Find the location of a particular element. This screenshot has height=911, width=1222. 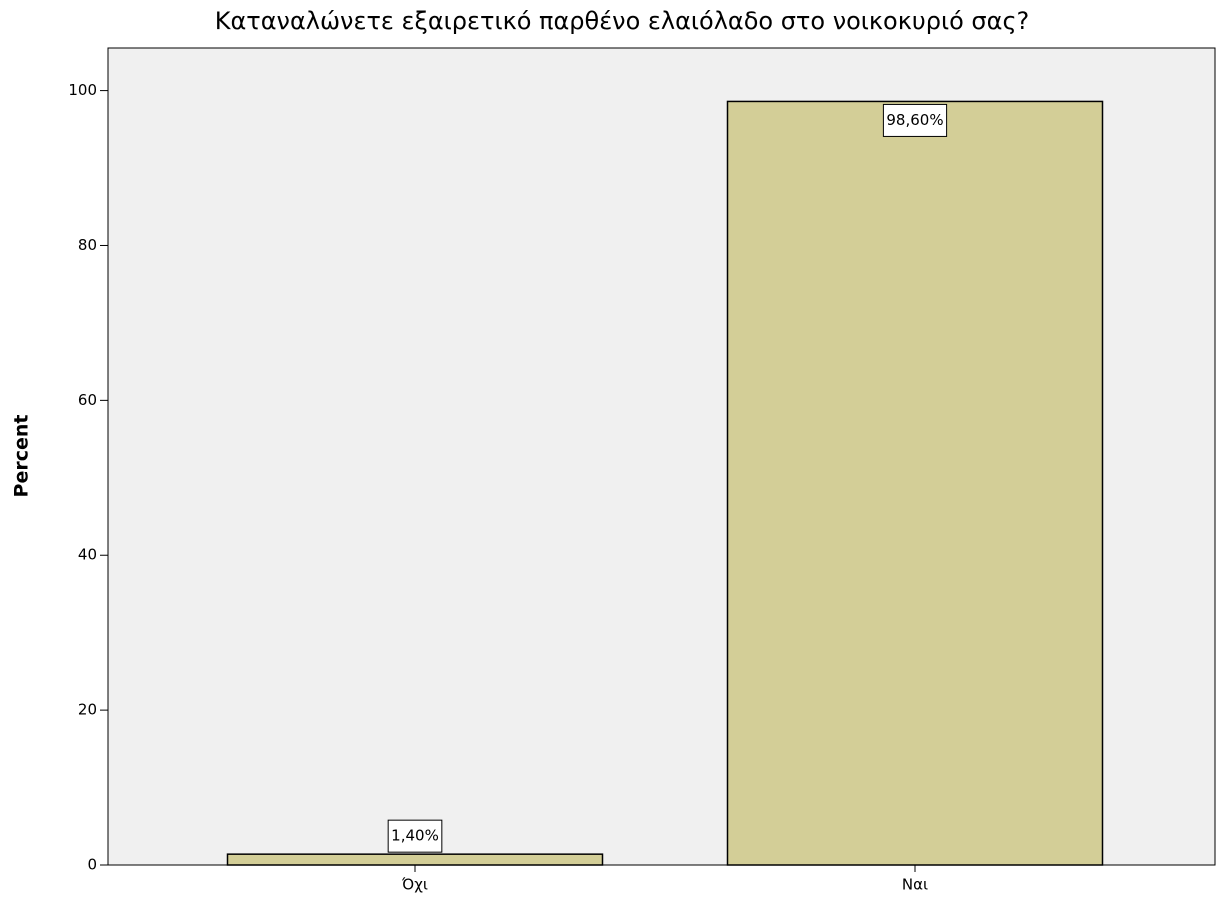

value-label: 98,60% is located at coordinates (914, 120).